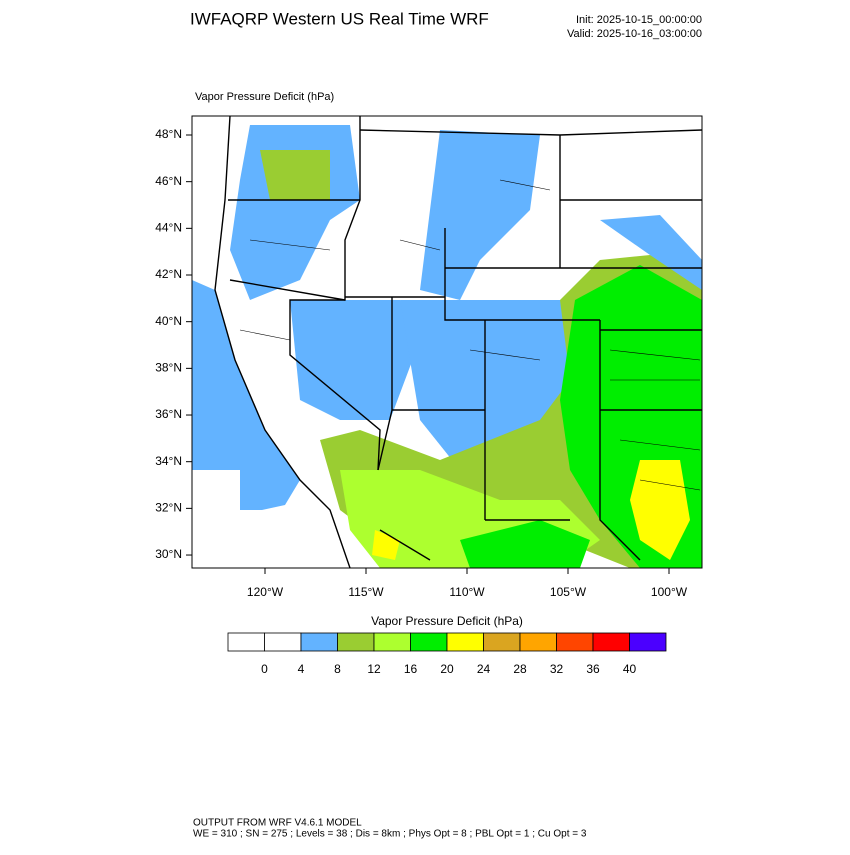 This screenshot has width=850, height=855. I want to click on lat-label: 32°N, so click(168, 508).